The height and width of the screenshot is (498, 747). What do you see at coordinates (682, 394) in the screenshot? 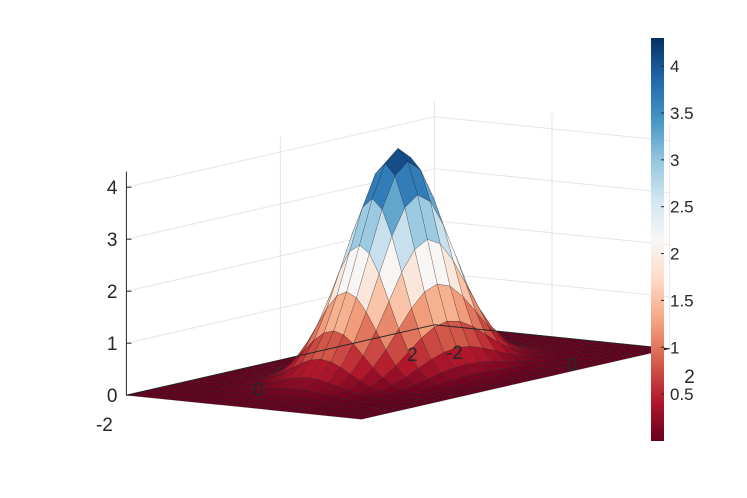
I see `colorbar-tick-label: 0.5` at bounding box center [682, 394].